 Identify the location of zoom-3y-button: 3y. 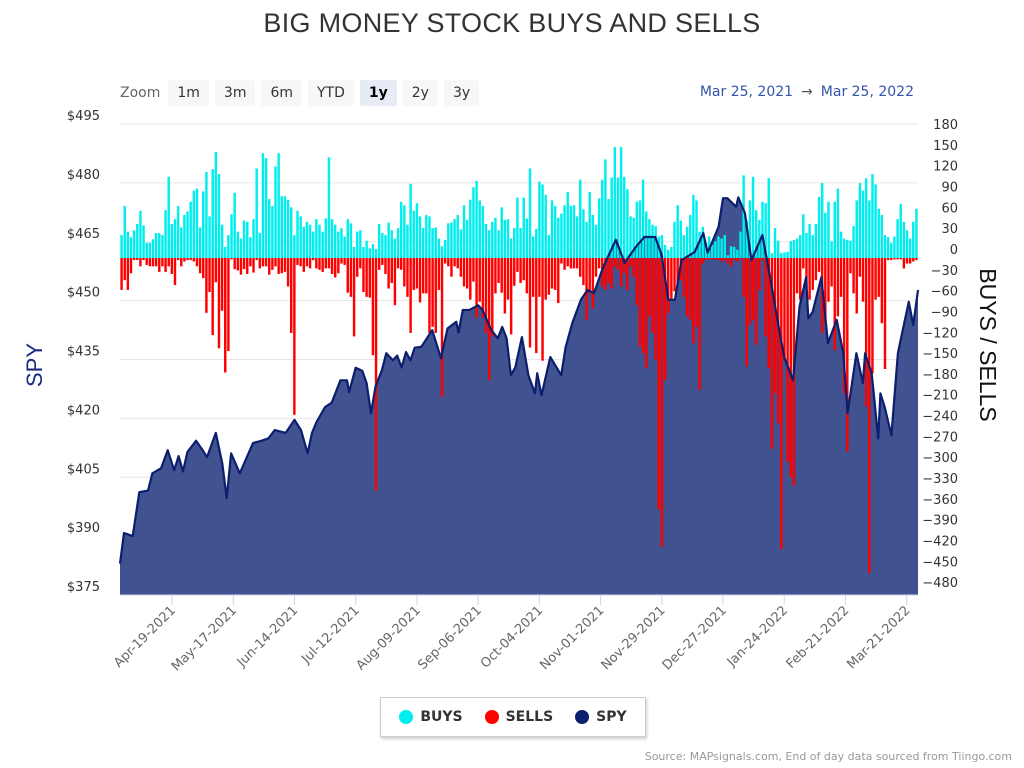
(461, 93).